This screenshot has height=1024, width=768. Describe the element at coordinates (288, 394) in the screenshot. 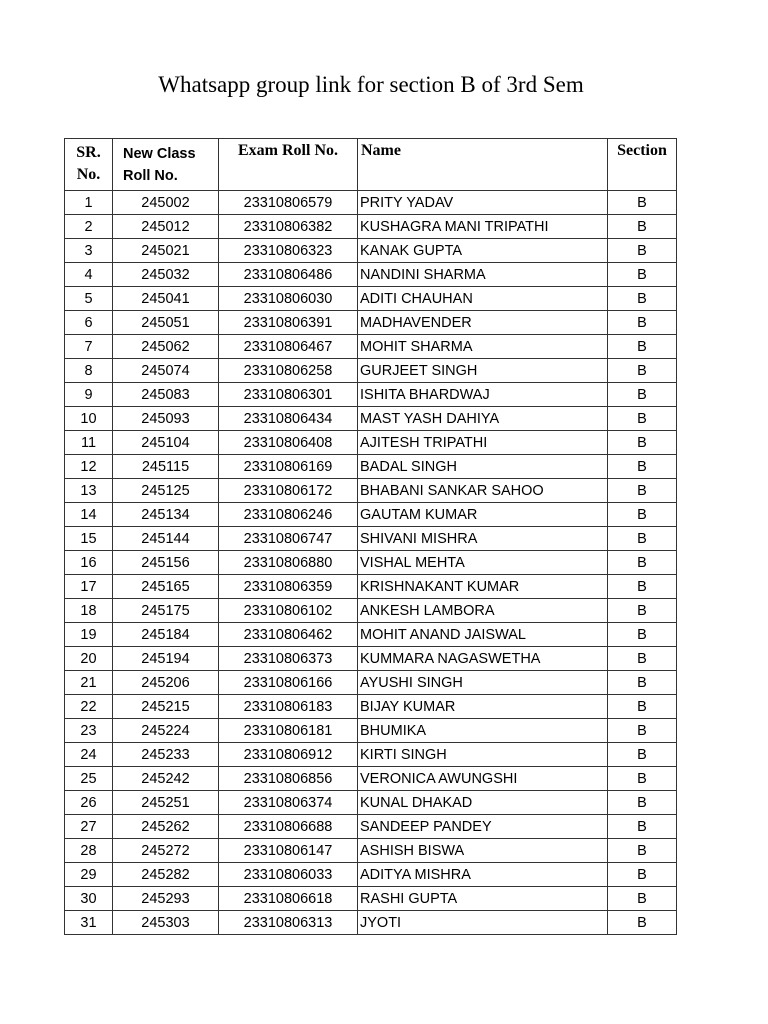

I see `cell-exam-roll: 23310806301` at that location.